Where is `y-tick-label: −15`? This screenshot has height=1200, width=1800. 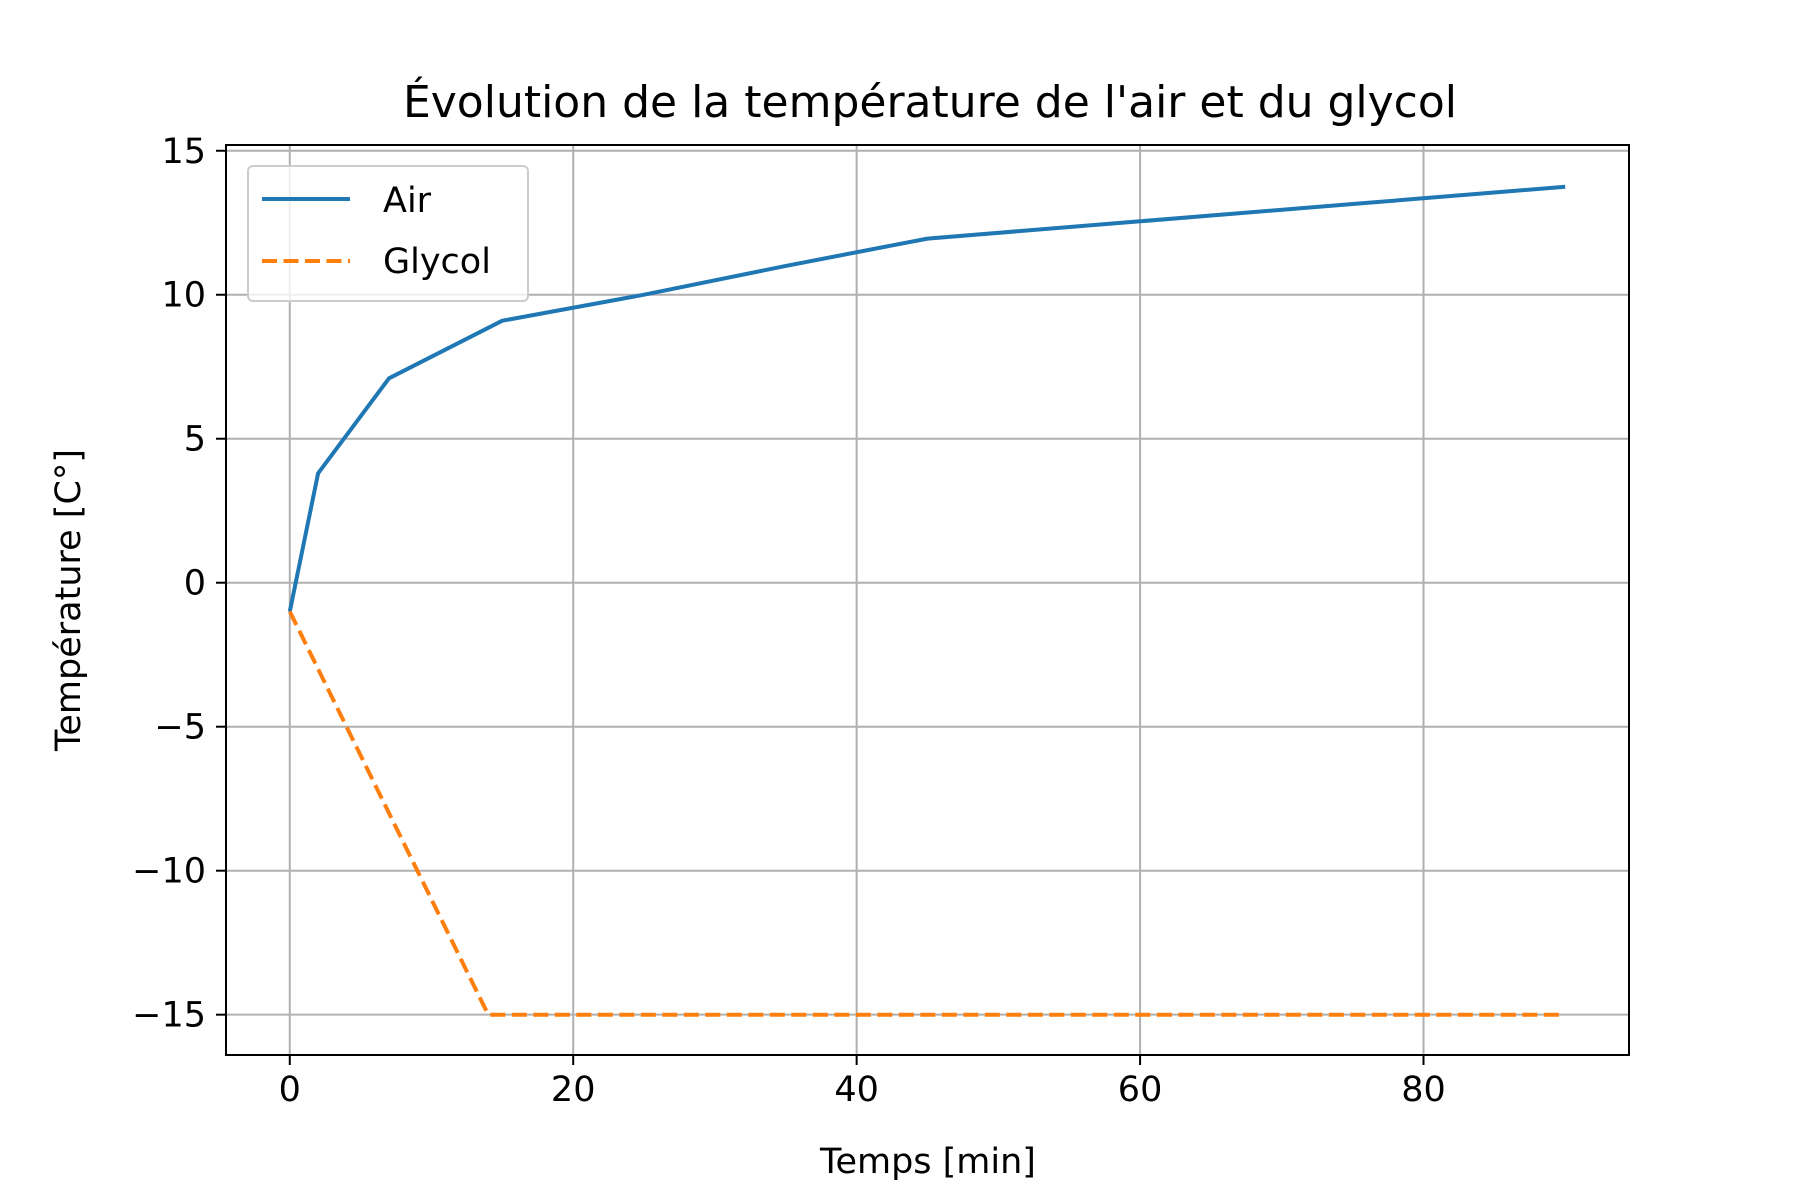 y-tick-label: −15 is located at coordinates (169, 1016).